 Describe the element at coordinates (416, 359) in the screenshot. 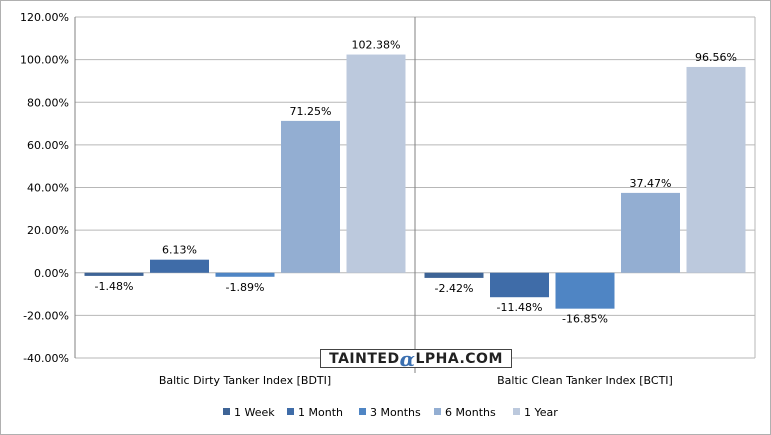

I see `watermark-logo: TAINTED α LPHA.COM` at that location.